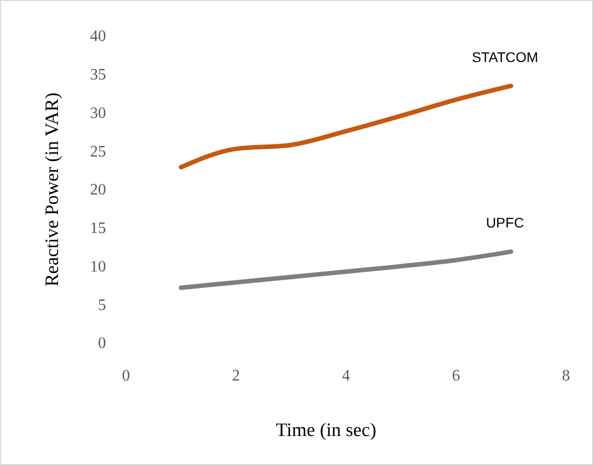  Describe the element at coordinates (326, 430) in the screenshot. I see `x-axis-title: Time (in sec)` at that location.